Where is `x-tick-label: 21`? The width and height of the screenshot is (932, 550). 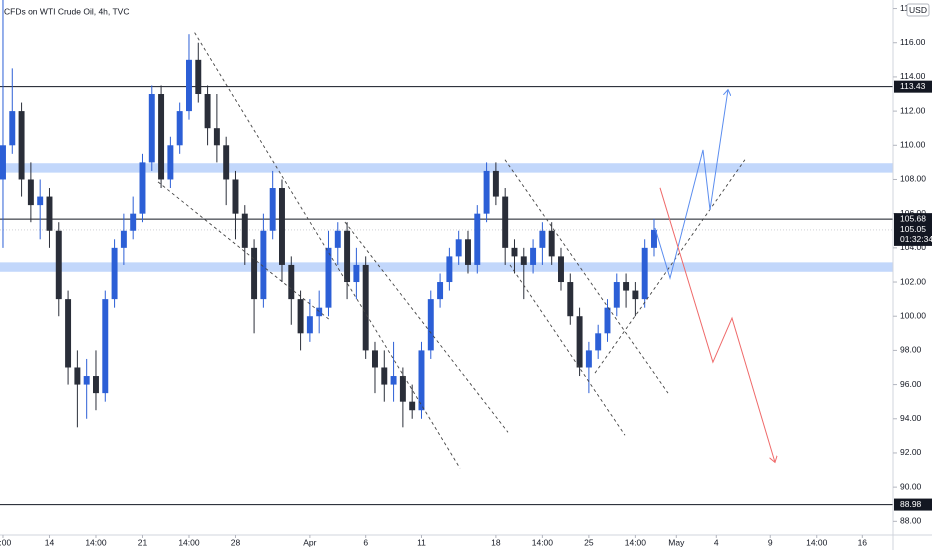
x-tick-label: 21 is located at coordinates (143, 542).